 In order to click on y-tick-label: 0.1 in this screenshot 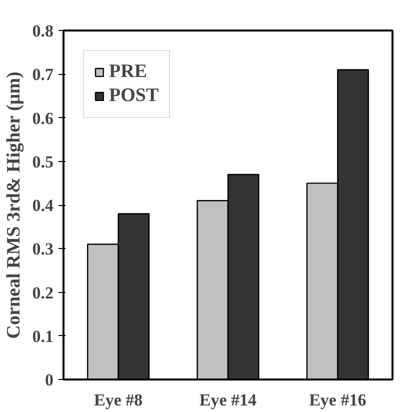, I will do `click(43, 336)`.